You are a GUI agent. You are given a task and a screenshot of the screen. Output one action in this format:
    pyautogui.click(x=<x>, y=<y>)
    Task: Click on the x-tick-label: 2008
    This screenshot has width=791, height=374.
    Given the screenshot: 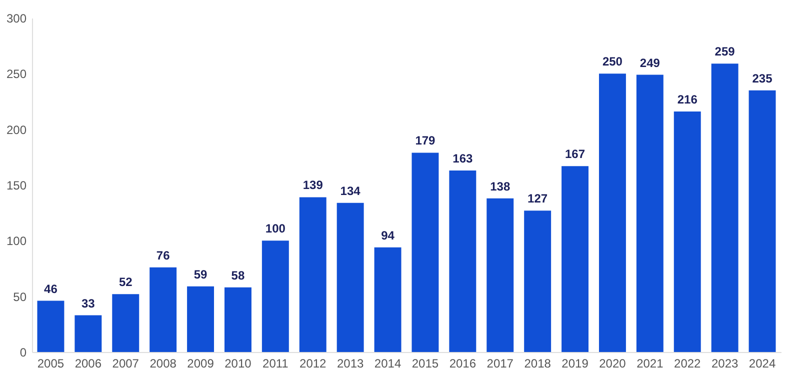 What is the action you would take?
    pyautogui.click(x=163, y=363)
    